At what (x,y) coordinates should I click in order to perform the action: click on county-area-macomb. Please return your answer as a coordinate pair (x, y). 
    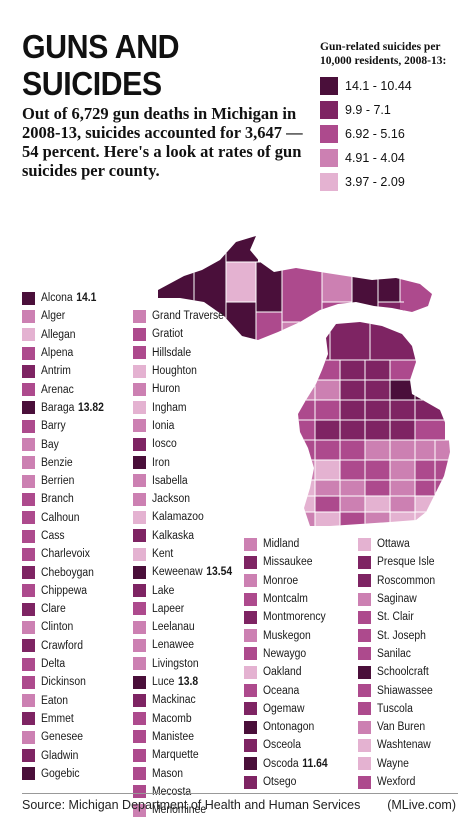
    Looking at the image, I should click on (442, 504).